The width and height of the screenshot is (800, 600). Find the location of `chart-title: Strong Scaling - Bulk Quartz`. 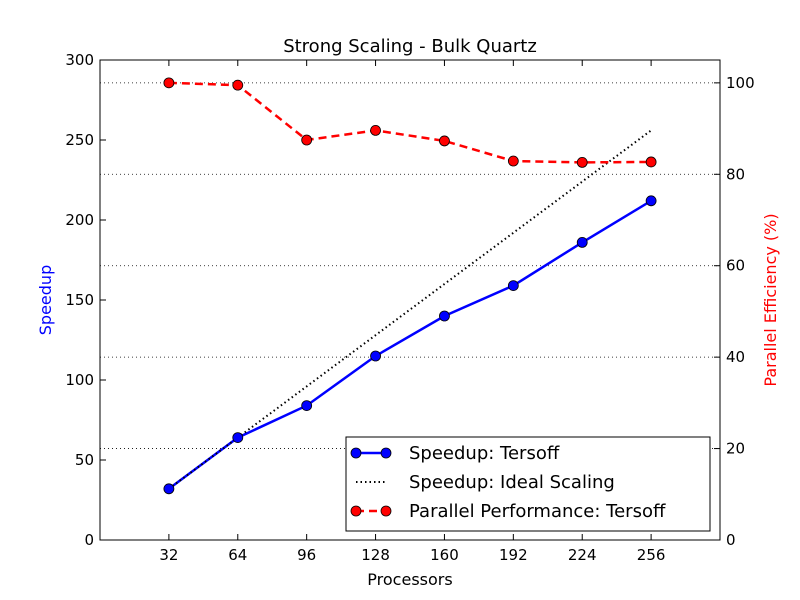

chart-title: Strong Scaling - Bulk Quartz is located at coordinates (410, 46).